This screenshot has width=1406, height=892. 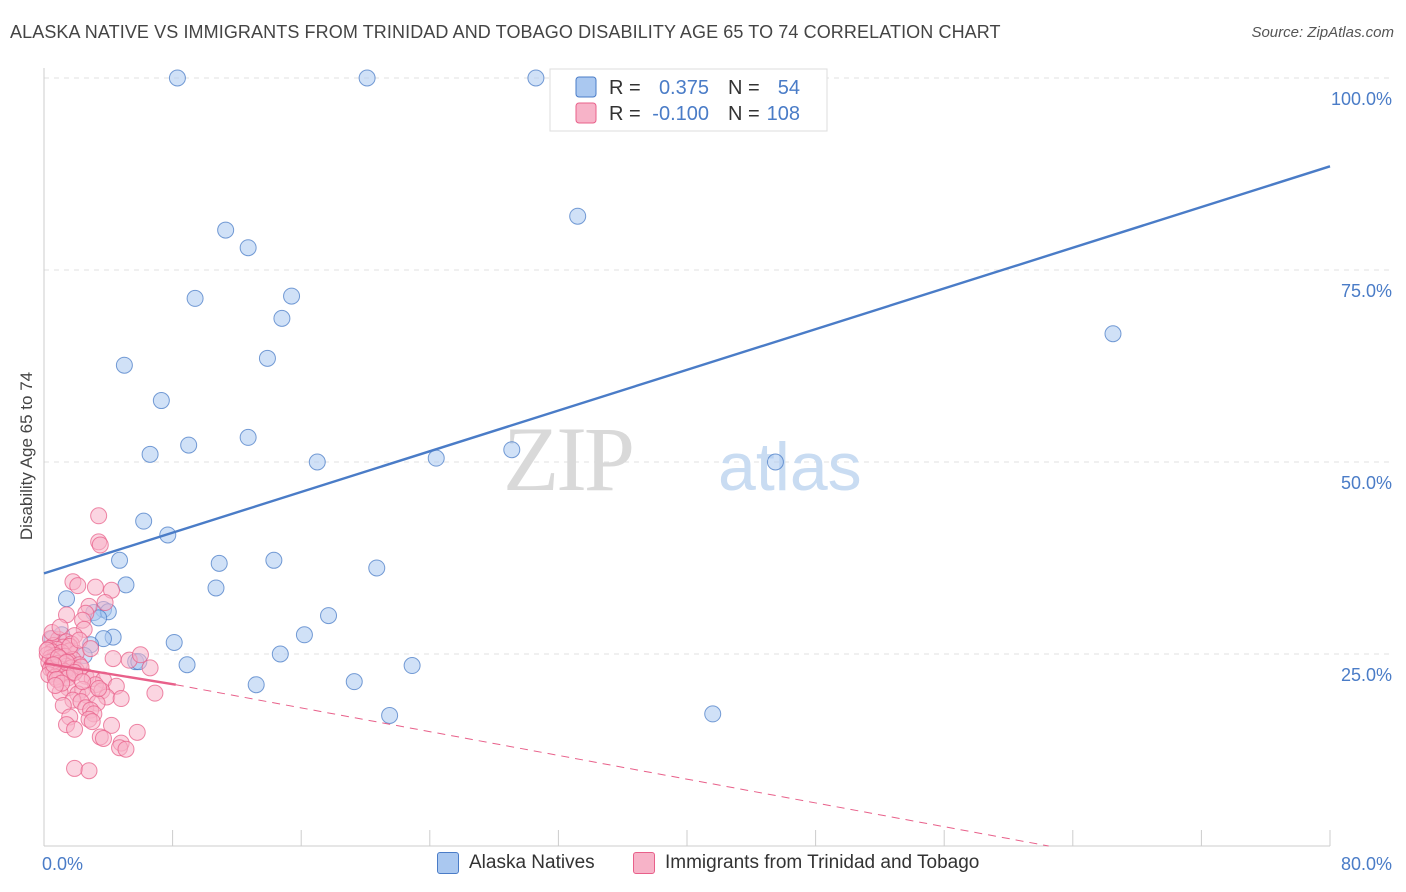 I want to click on bottom-legend-alaska: Alaska Natives, so click(x=516, y=863).